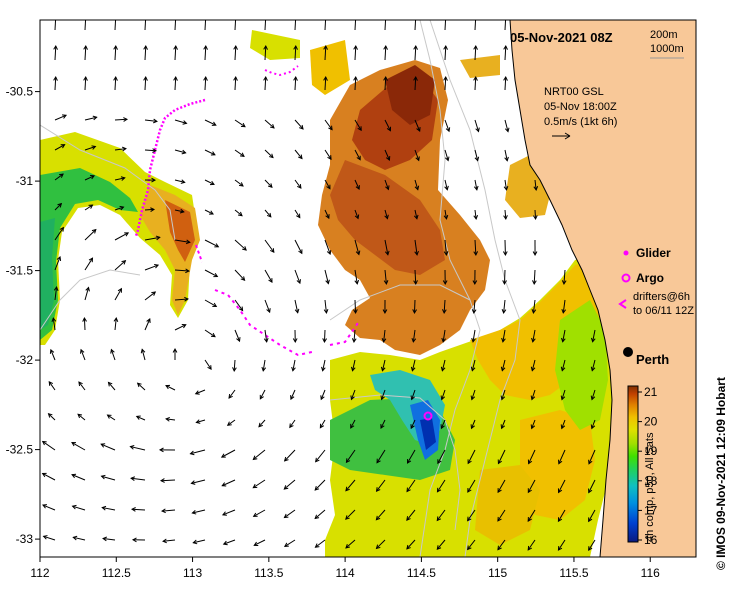 The width and height of the screenshot is (739, 592). What do you see at coordinates (345, 568) in the screenshot?
I see `x-axis: 112 112.5 113 113.5 114 114.5 115 115.5 116` at bounding box center [345, 568].